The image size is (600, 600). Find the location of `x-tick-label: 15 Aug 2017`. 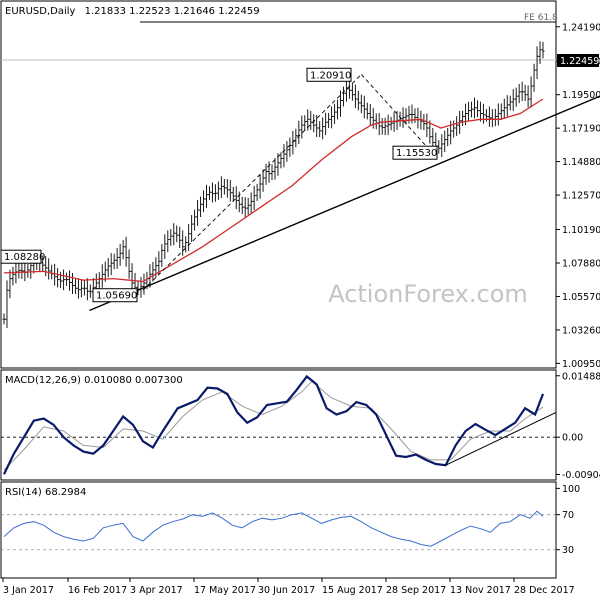

x-tick-label: 15 Aug 2017 is located at coordinates (352, 590).